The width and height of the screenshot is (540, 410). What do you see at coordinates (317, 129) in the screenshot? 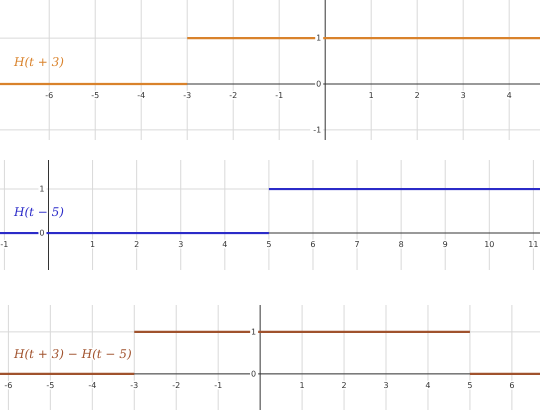
I see `y-tick-label: -1` at bounding box center [317, 129].